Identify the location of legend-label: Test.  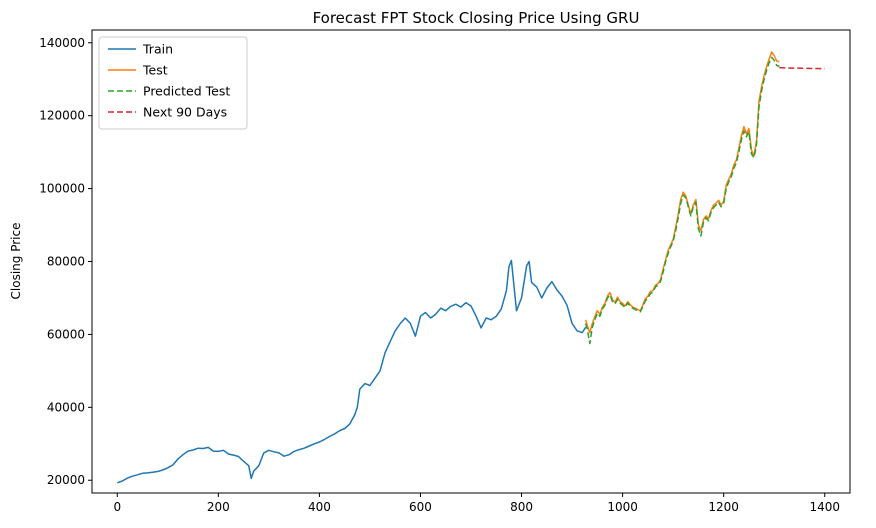
(155, 70).